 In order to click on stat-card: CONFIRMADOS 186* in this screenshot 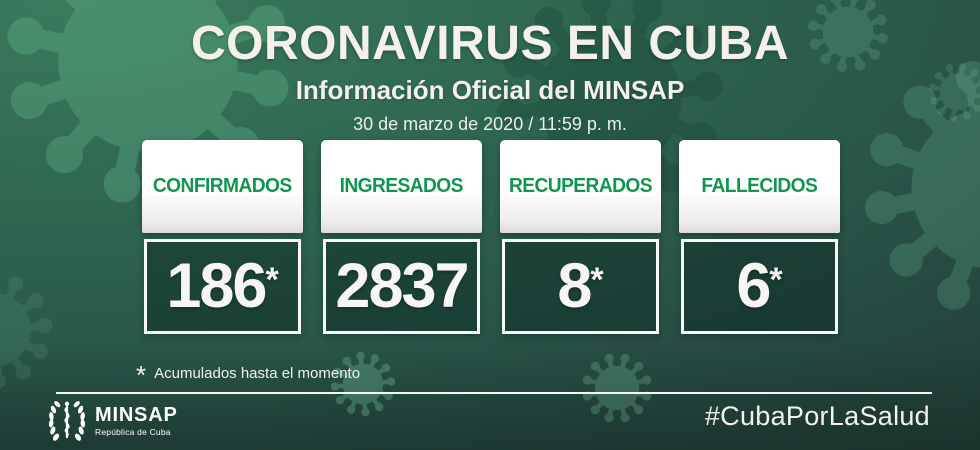, I will do `click(222, 237)`.